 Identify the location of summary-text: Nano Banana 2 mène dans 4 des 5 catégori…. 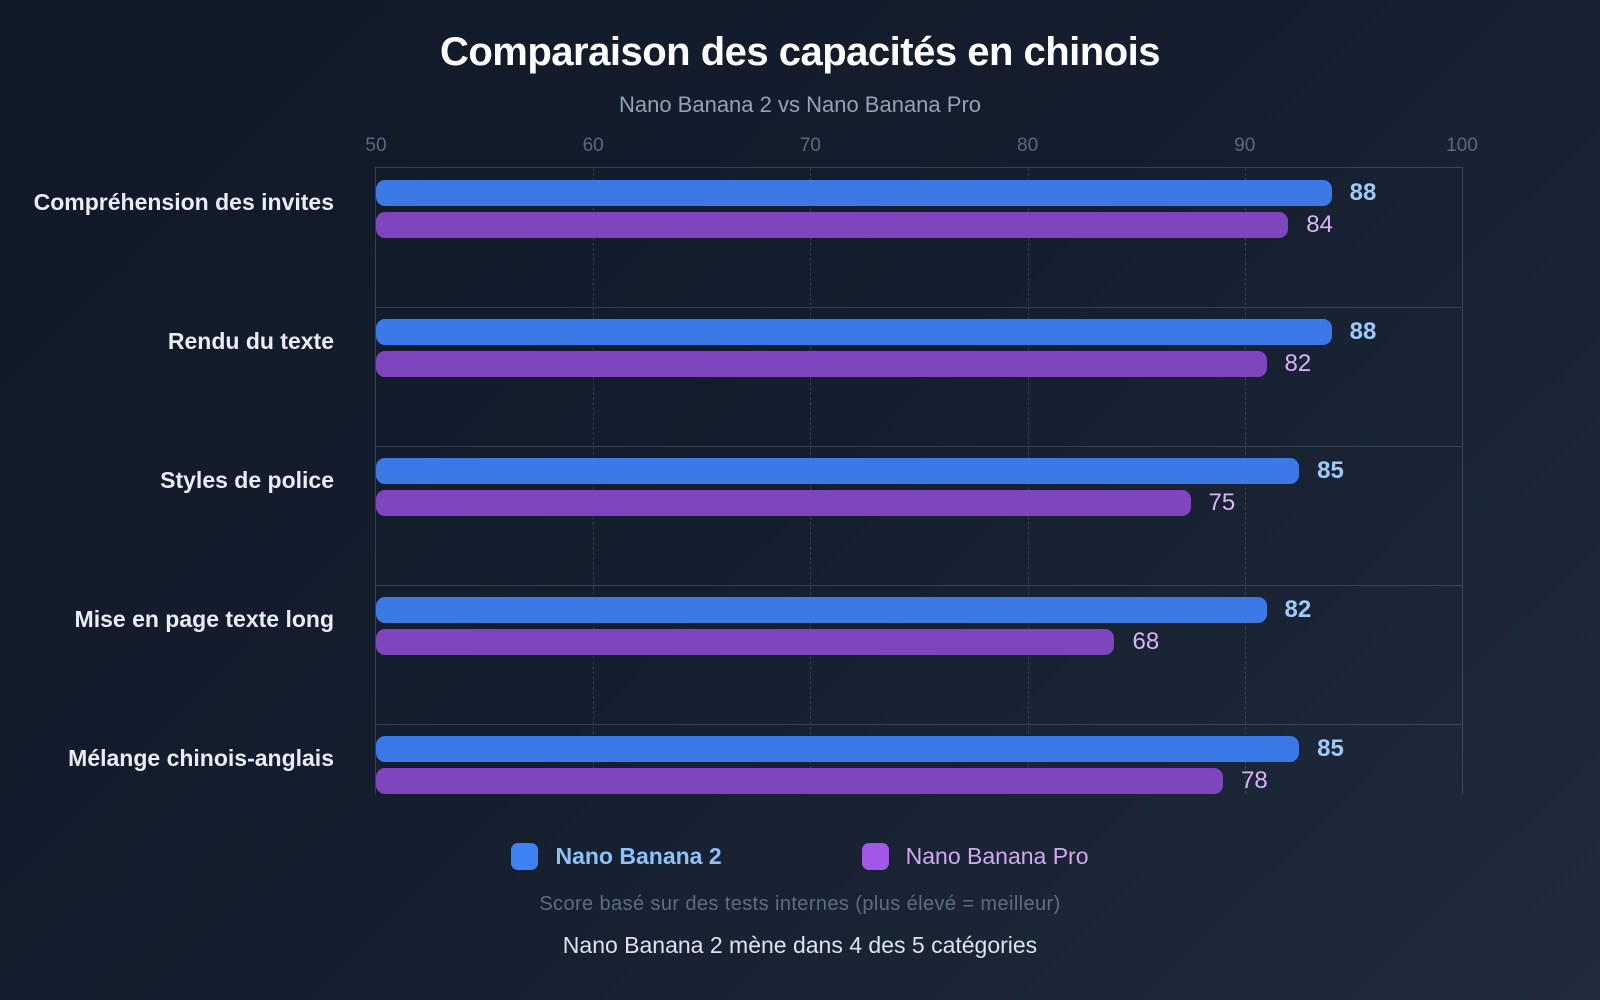
(800, 945).